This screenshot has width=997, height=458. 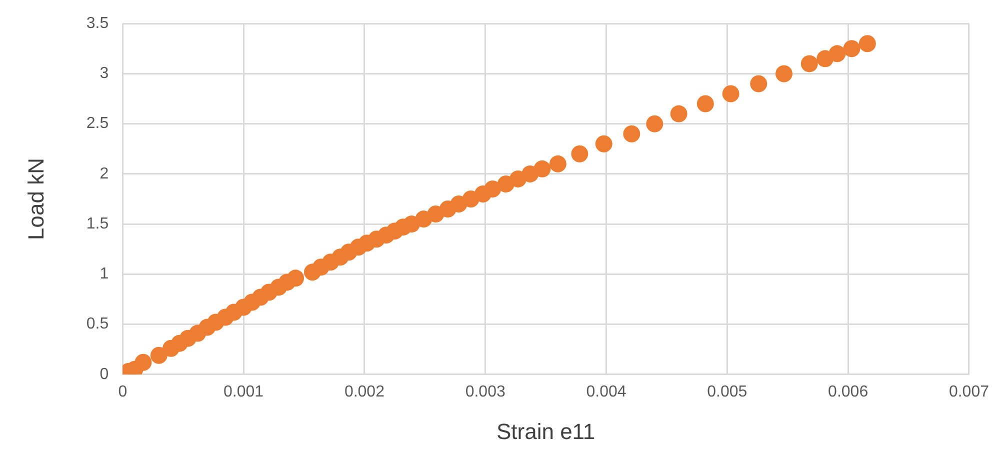 What do you see at coordinates (244, 391) in the screenshot?
I see `x-tick-label: 0.001` at bounding box center [244, 391].